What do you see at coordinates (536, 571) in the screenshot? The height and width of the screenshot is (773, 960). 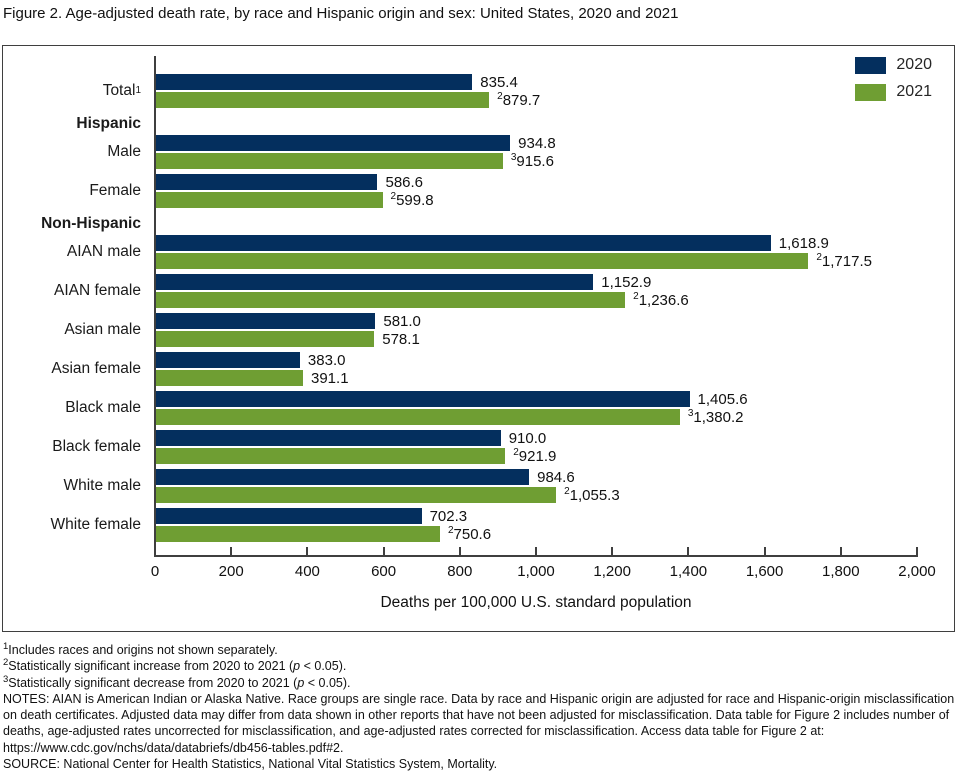 I see `x-tick-label: 1,000` at bounding box center [536, 571].